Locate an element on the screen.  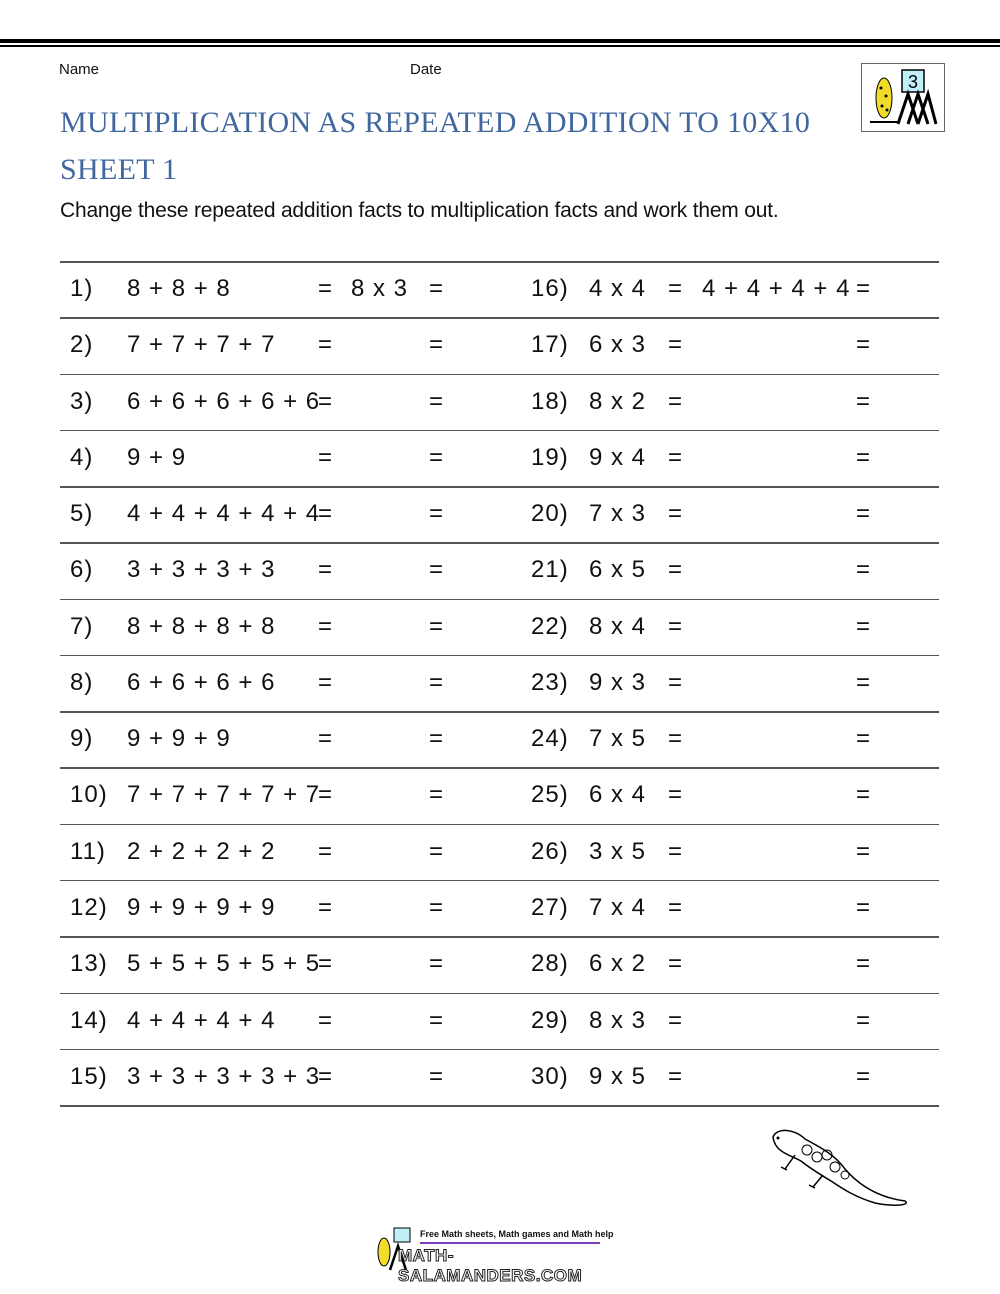
problem-number: 27) is located at coordinates (550, 907).